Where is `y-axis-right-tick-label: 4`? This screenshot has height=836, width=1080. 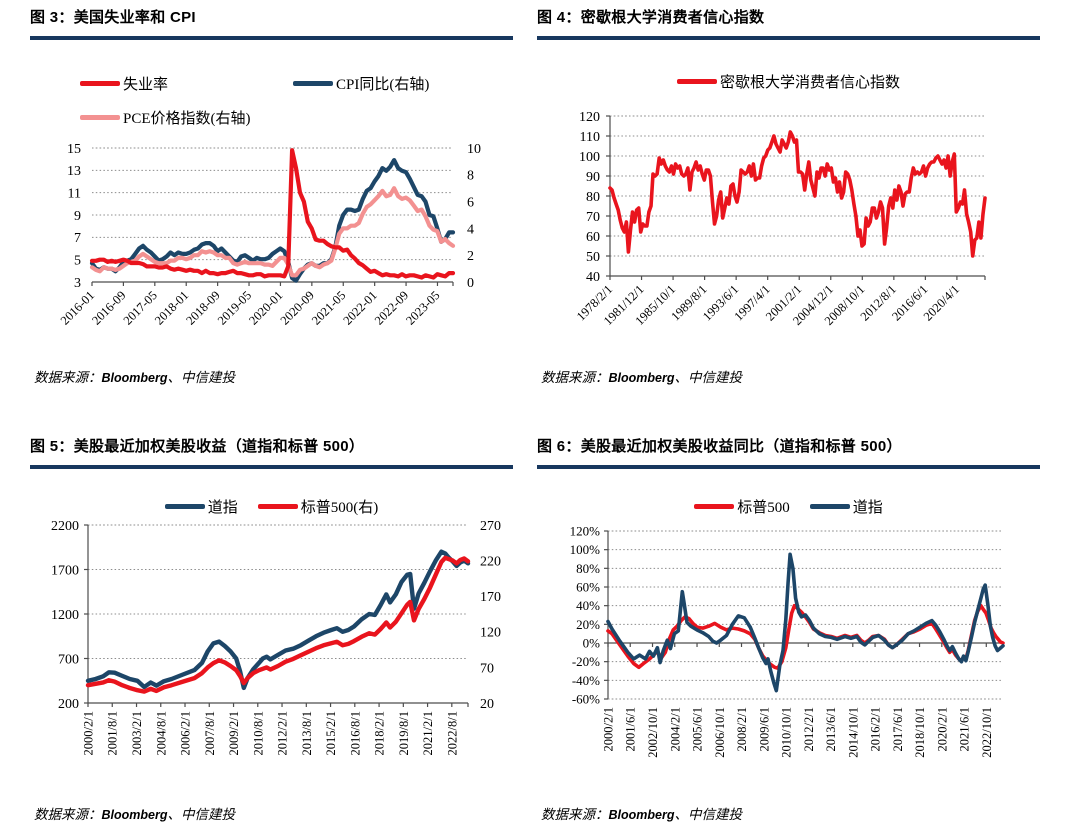 y-axis-right-tick-label: 4 is located at coordinates (470, 229).